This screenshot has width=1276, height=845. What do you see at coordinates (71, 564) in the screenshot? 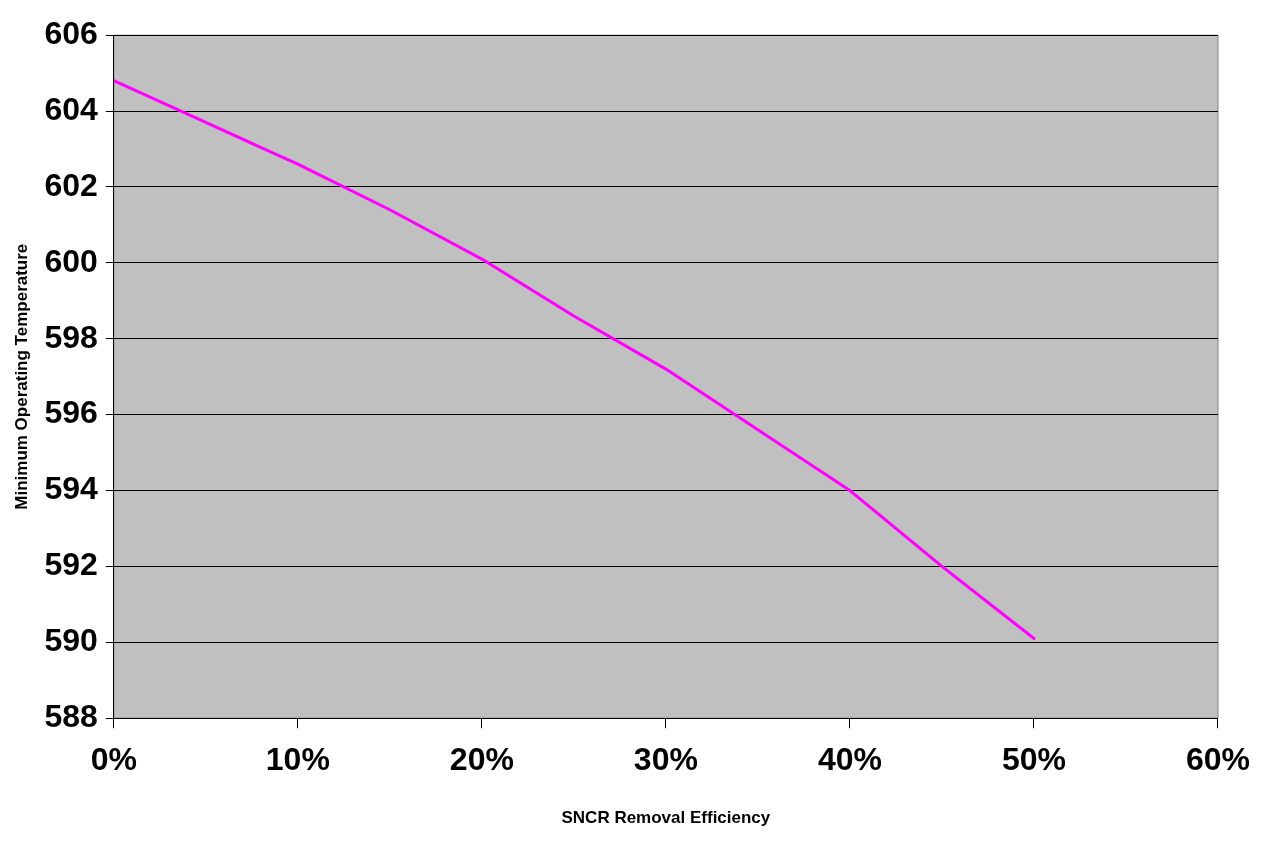
I see `y-tick-label: 592` at bounding box center [71, 564].